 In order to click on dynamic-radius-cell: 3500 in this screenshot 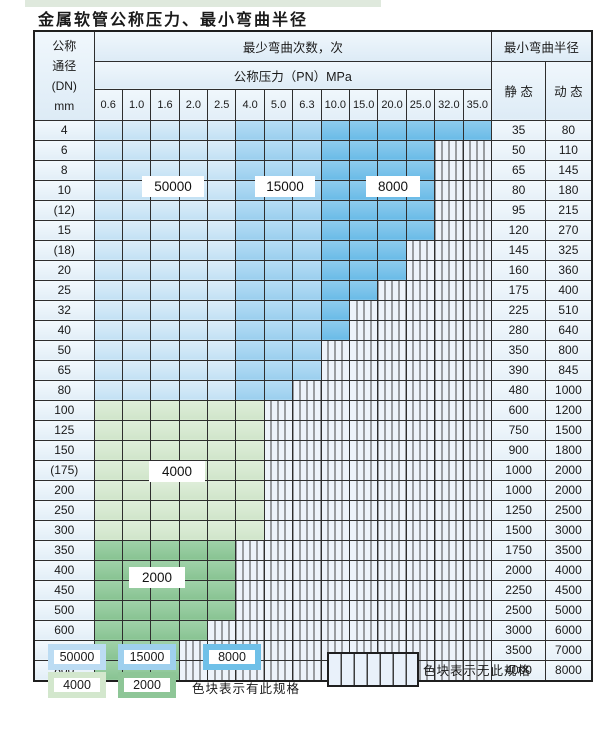, I will do `click(569, 550)`.